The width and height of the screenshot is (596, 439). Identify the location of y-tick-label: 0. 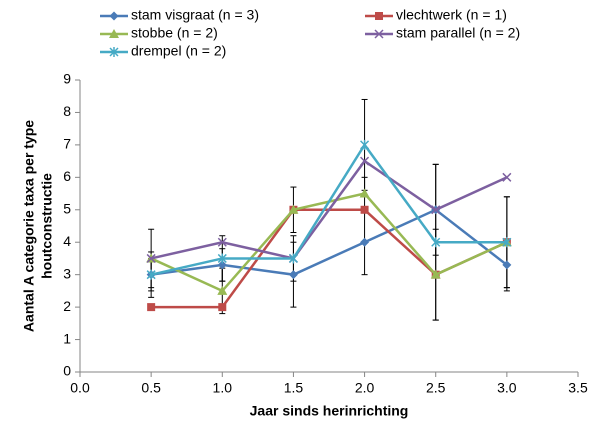
(67, 371).